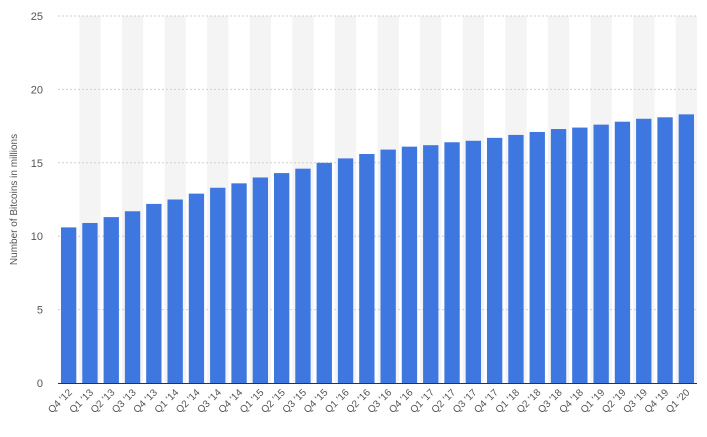 The height and width of the screenshot is (437, 707). I want to click on y-tick-label: 5, so click(40, 311).